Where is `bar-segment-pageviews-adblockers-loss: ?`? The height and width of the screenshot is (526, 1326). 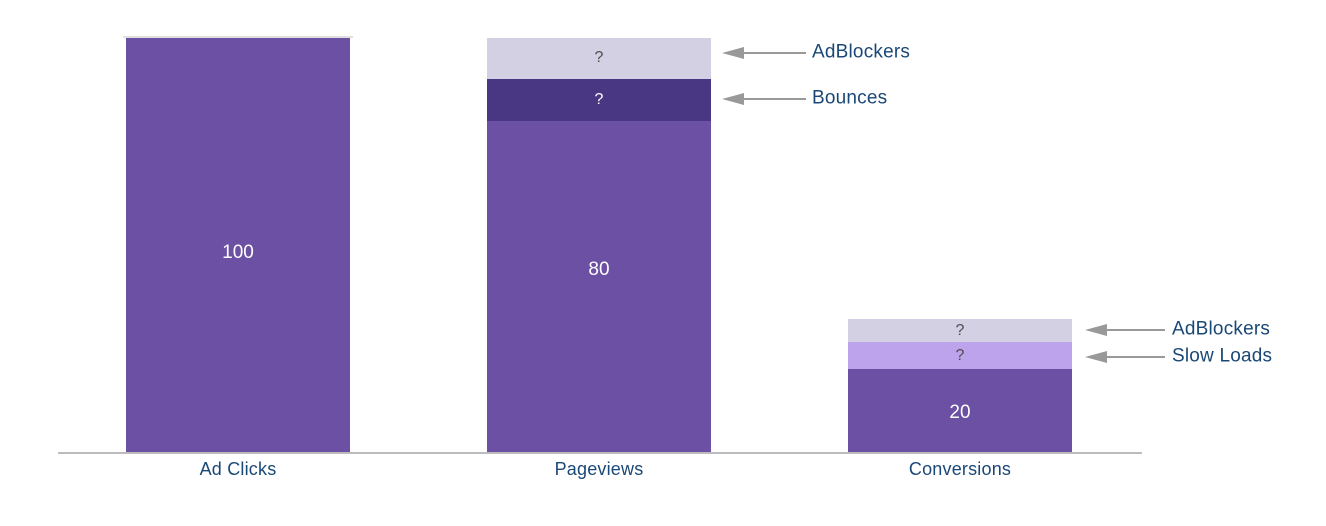
bar-segment-pageviews-adblockers-loss: ? is located at coordinates (599, 58).